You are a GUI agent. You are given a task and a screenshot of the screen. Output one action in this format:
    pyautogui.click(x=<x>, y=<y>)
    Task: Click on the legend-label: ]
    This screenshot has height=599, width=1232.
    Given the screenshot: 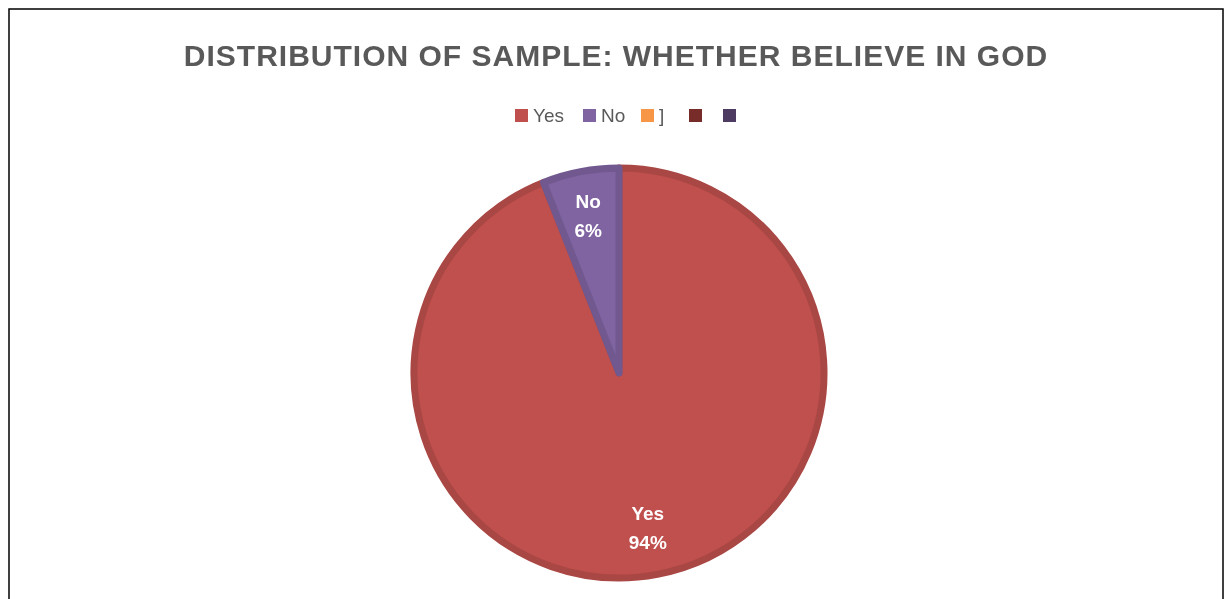 What is the action you would take?
    pyautogui.click(x=662, y=115)
    